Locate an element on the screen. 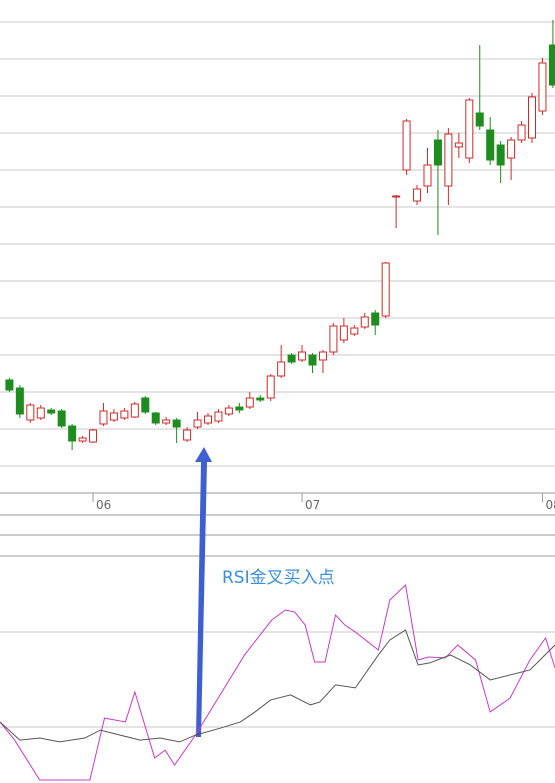 Image resolution: width=555 pixels, height=783 pixels. rsi-line is located at coordinates (277, 686).